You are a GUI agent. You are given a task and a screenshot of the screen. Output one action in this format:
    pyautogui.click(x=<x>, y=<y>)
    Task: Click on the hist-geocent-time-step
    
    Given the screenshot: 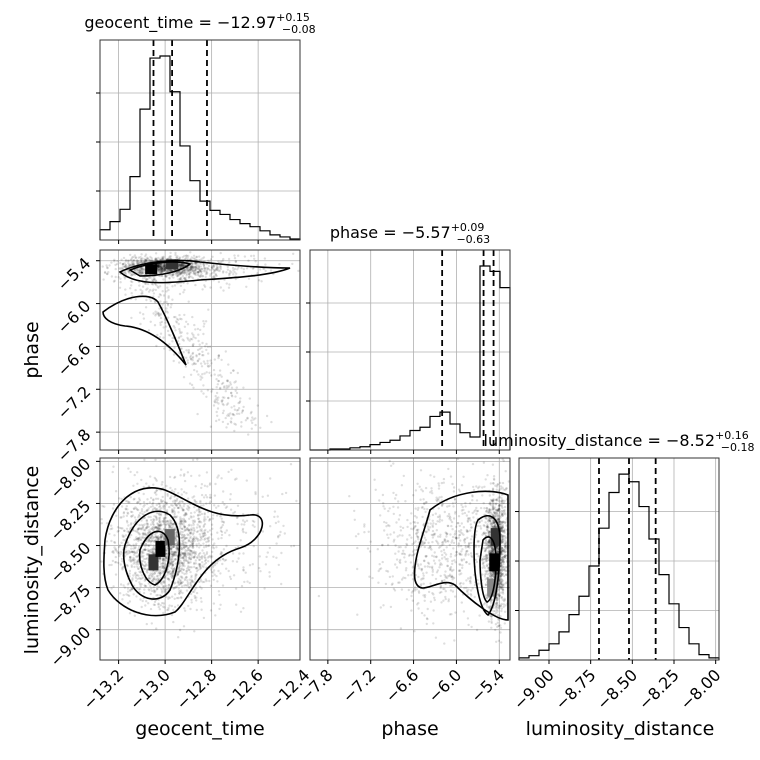 What is the action you would take?
    pyautogui.click(x=200, y=147)
    